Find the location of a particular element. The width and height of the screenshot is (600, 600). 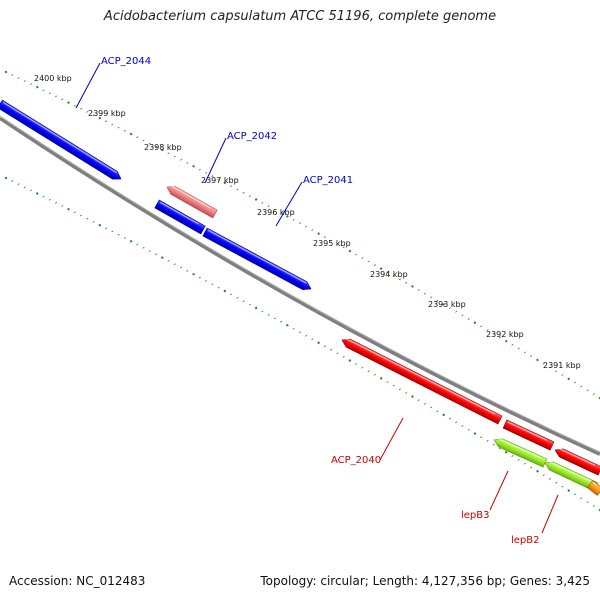

gene-label-ACP_2040: ACP_2040 is located at coordinates (356, 460).